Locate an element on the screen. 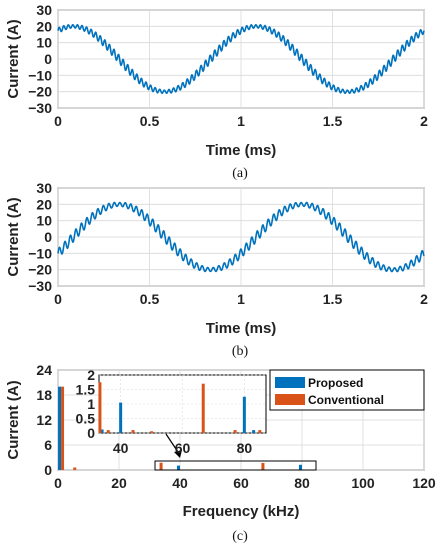 The height and width of the screenshot is (550, 442). panel-c-y-label: Current (A) is located at coordinates (13, 419).